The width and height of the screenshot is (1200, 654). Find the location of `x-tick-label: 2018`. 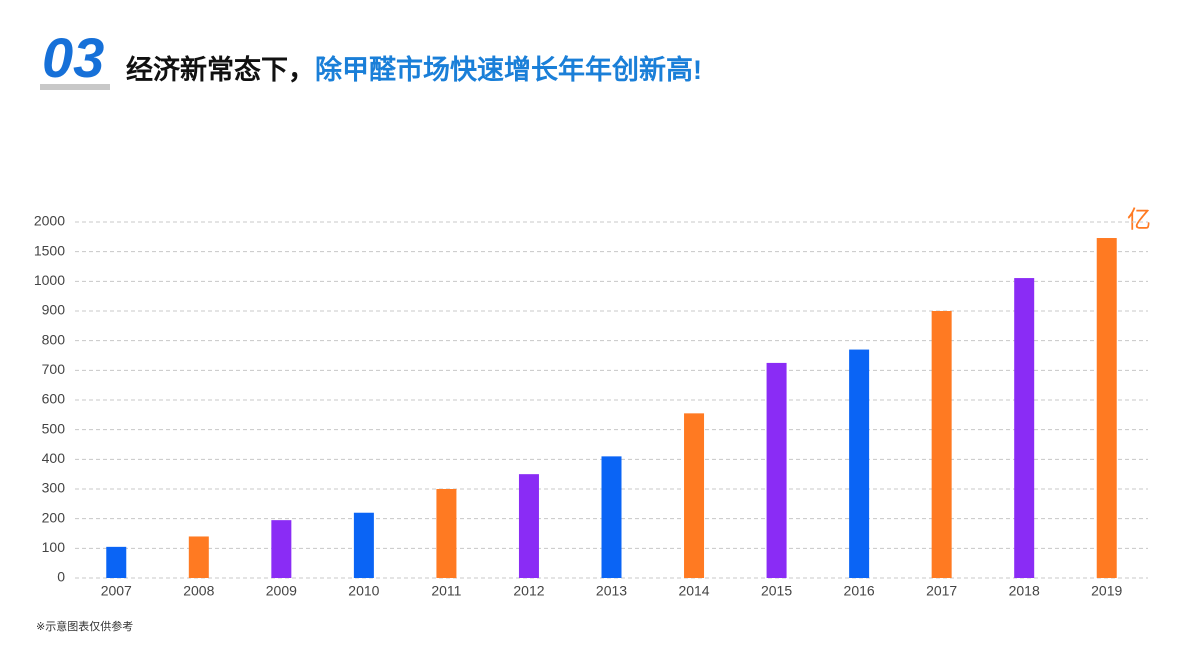

x-tick-label: 2018 is located at coordinates (1024, 591).